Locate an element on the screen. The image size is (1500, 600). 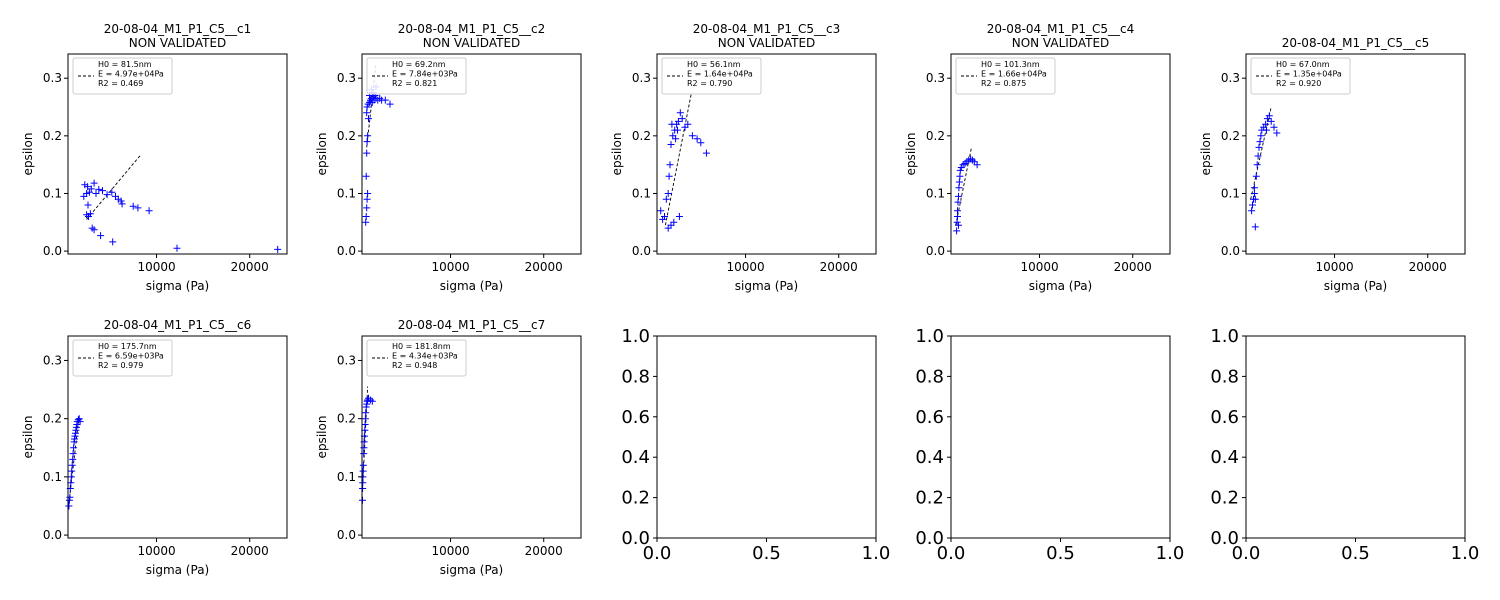
legend-line: R2 = 0.948 is located at coordinates (414, 365).